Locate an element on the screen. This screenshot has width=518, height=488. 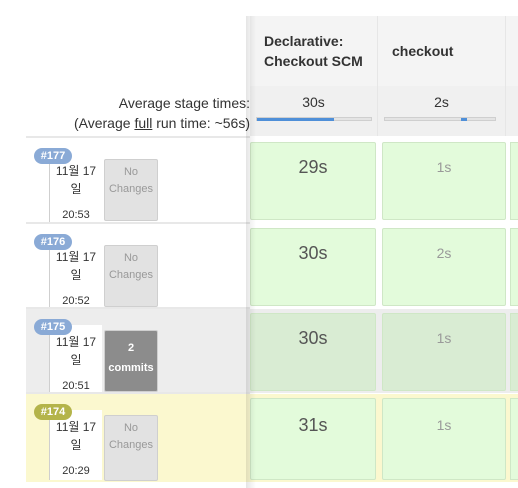
build-time: 20:52 is located at coordinates (76, 301).